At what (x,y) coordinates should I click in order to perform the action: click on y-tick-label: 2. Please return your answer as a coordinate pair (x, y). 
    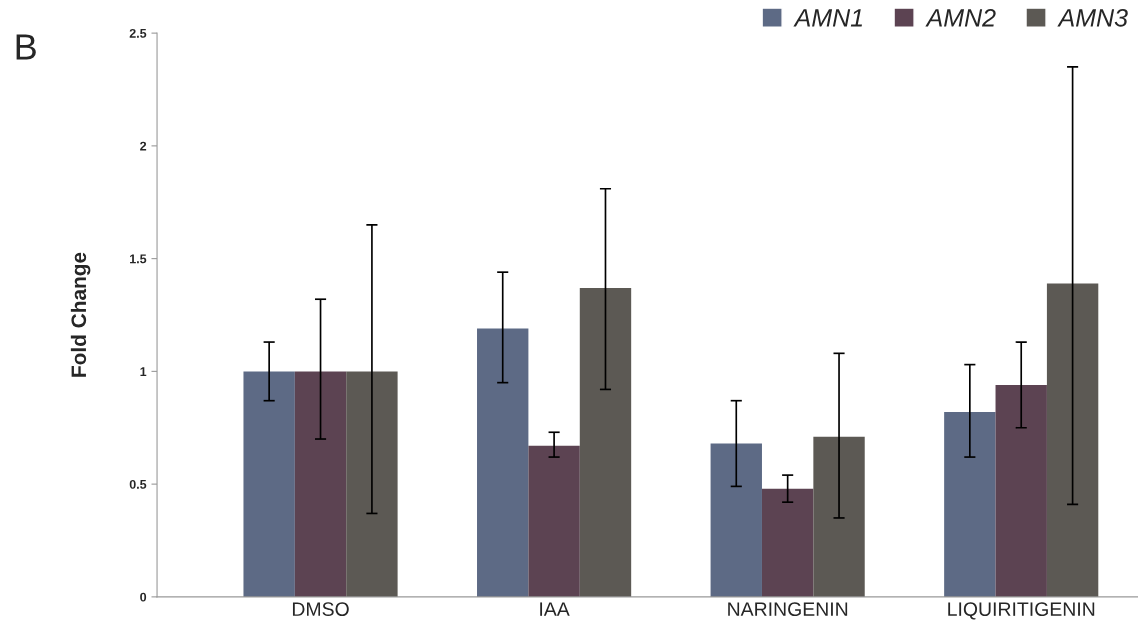
    Looking at the image, I should click on (143, 146).